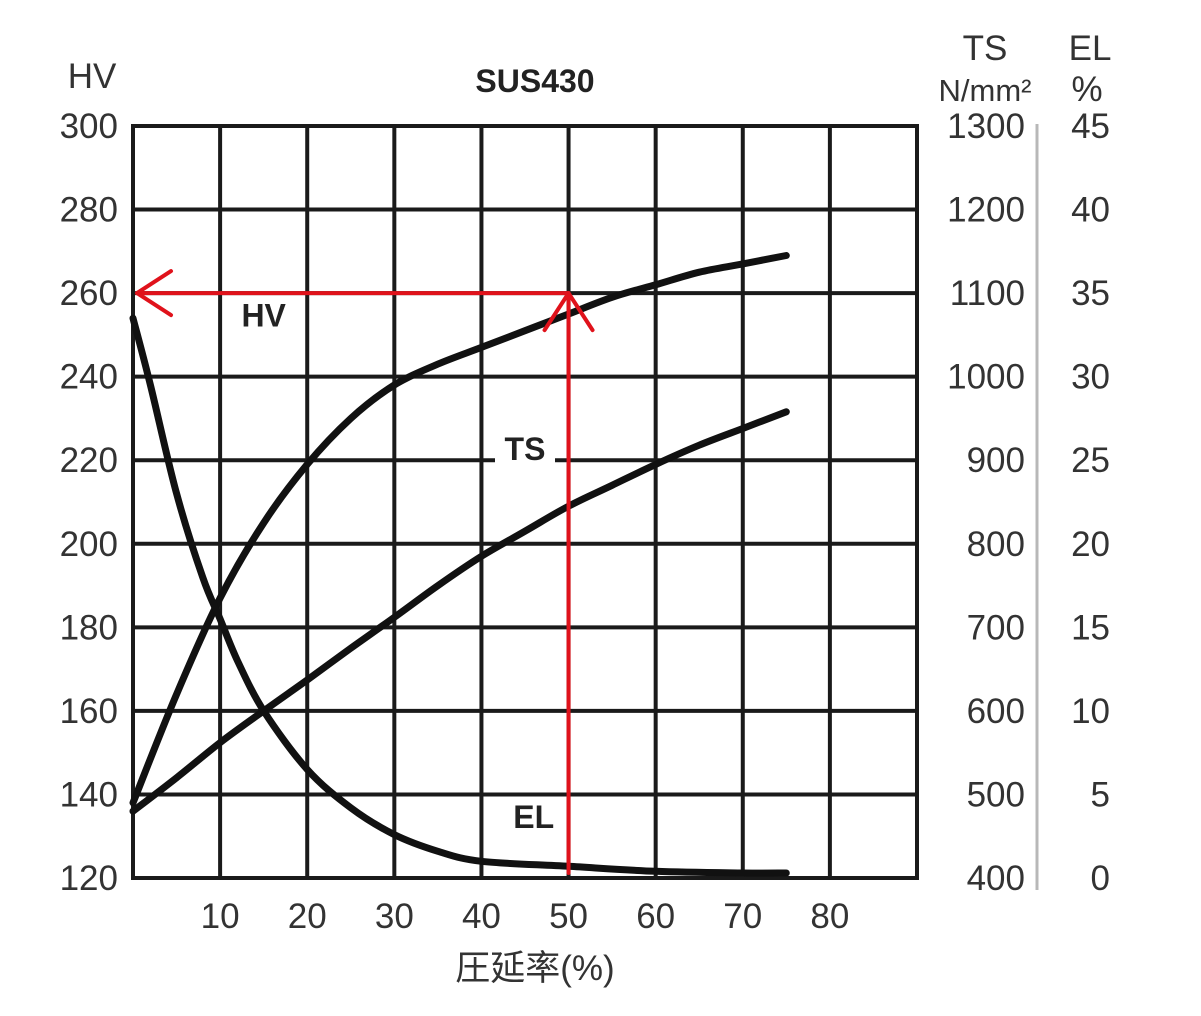 The width and height of the screenshot is (1201, 1016). What do you see at coordinates (92, 76) in the screenshot?
I see `y-left-axis-title: HV` at bounding box center [92, 76].